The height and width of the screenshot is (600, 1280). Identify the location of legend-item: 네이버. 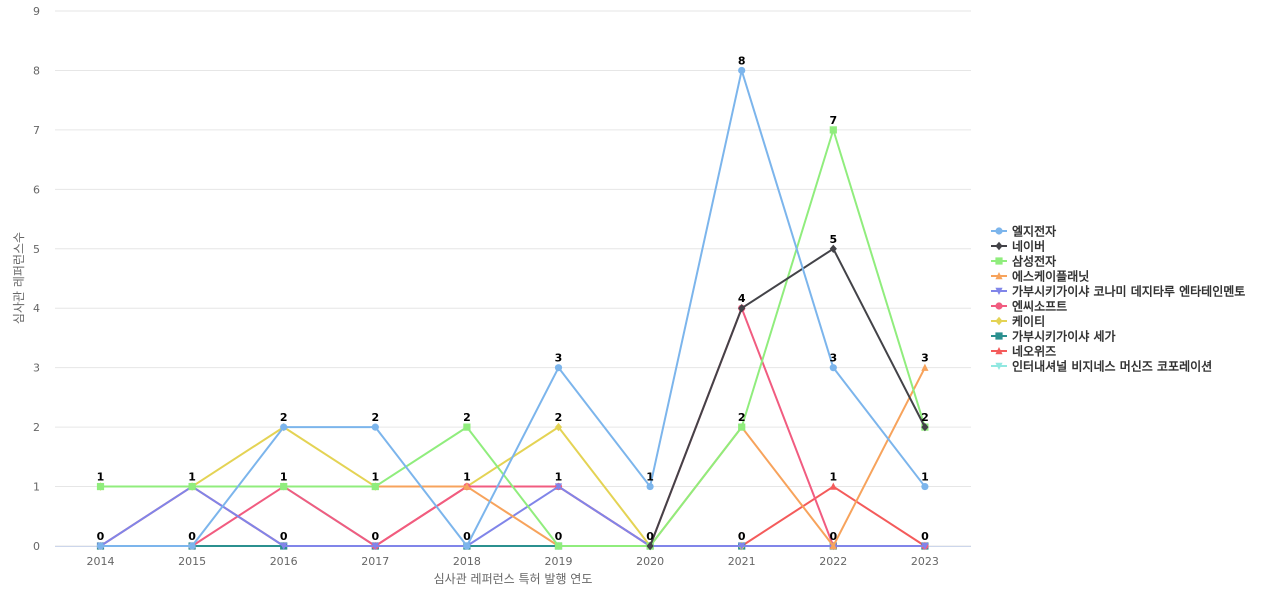
(1018, 246).